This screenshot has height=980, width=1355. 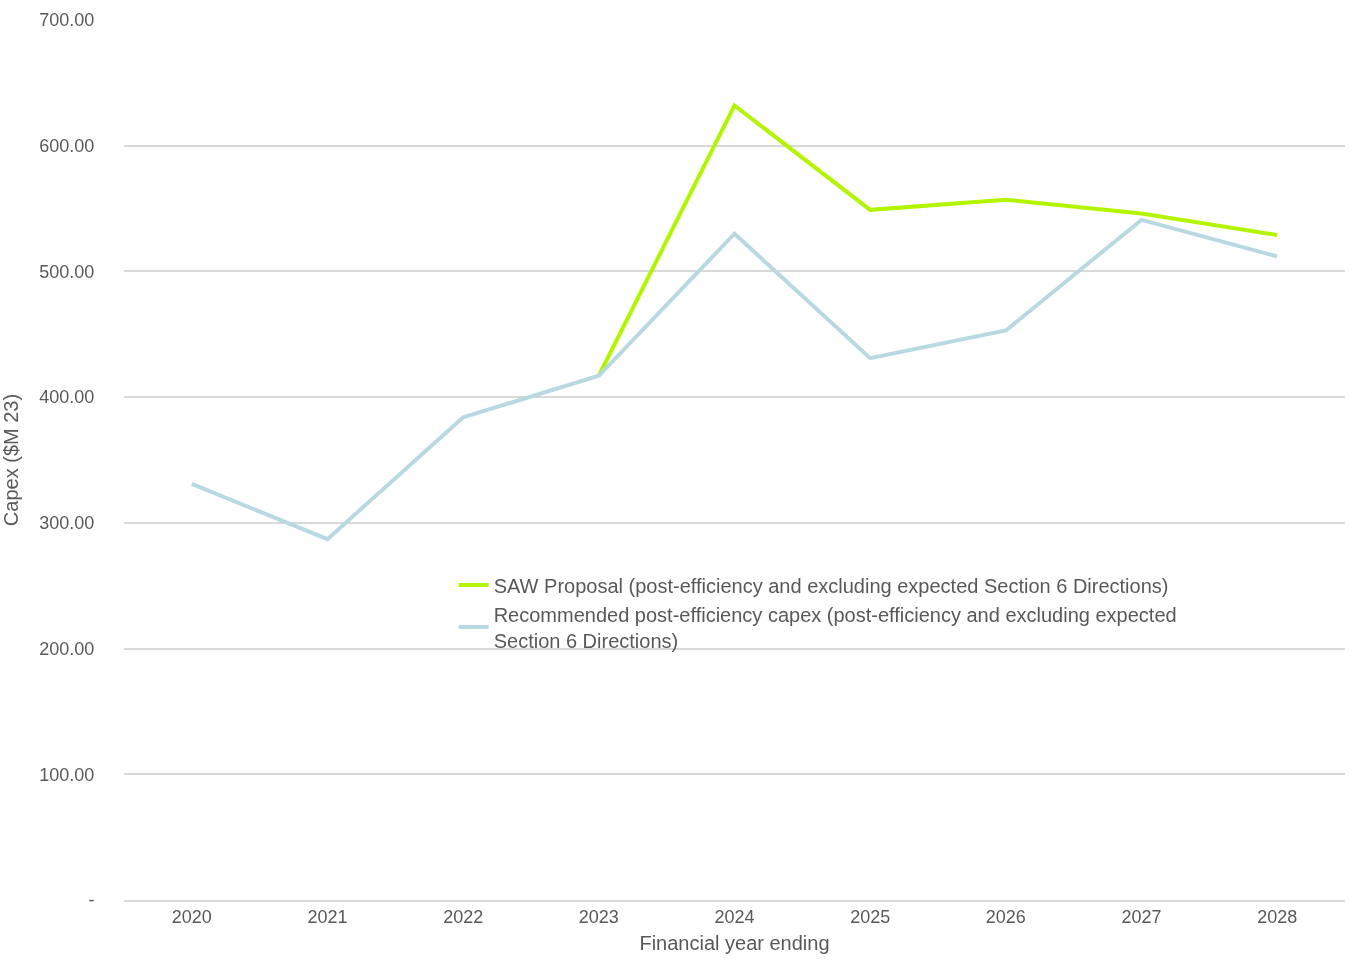 What do you see at coordinates (463, 917) in the screenshot?
I see `x-tick-label: 2022` at bounding box center [463, 917].